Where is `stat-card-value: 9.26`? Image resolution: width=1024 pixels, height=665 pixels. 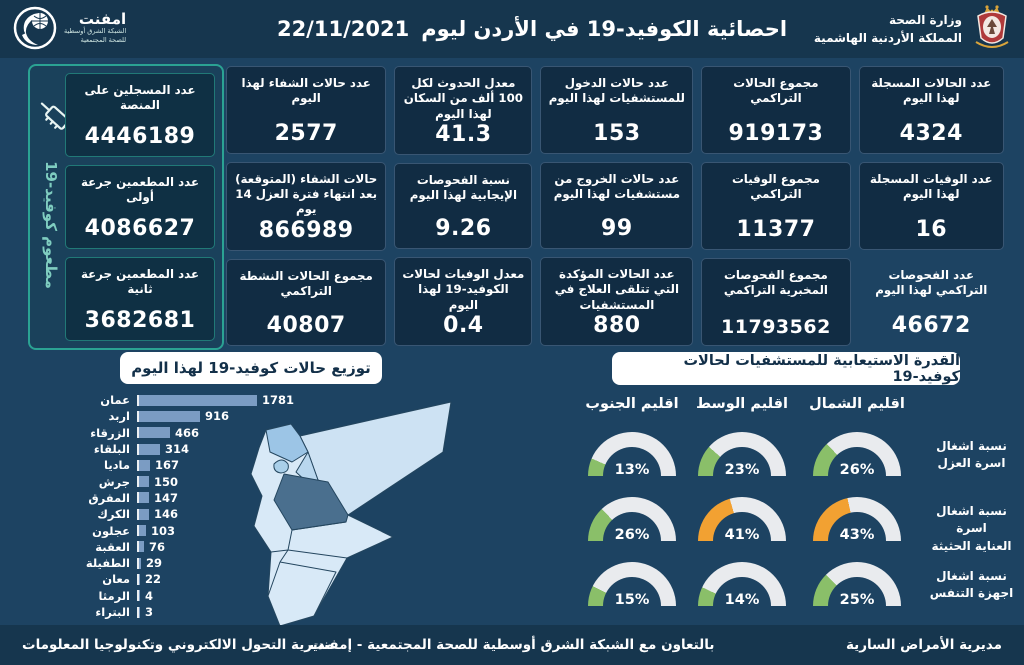 stat-card-value: 9.26 is located at coordinates (463, 229).